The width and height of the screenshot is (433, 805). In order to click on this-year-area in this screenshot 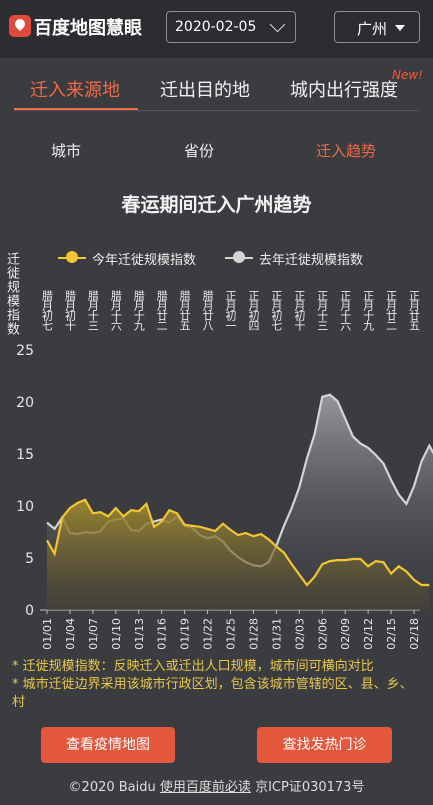, I will do `click(238, 554)`.